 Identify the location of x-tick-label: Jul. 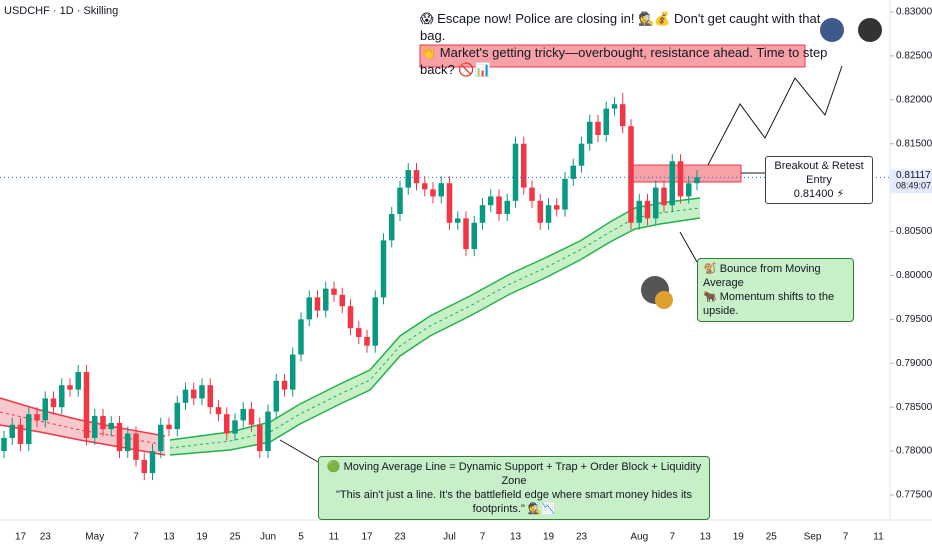
(449, 537).